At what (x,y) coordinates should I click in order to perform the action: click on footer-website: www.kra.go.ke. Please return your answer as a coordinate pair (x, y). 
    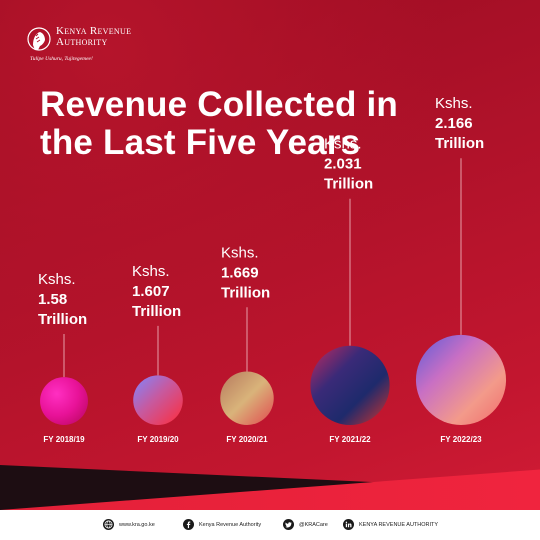
    Looking at the image, I should click on (129, 524).